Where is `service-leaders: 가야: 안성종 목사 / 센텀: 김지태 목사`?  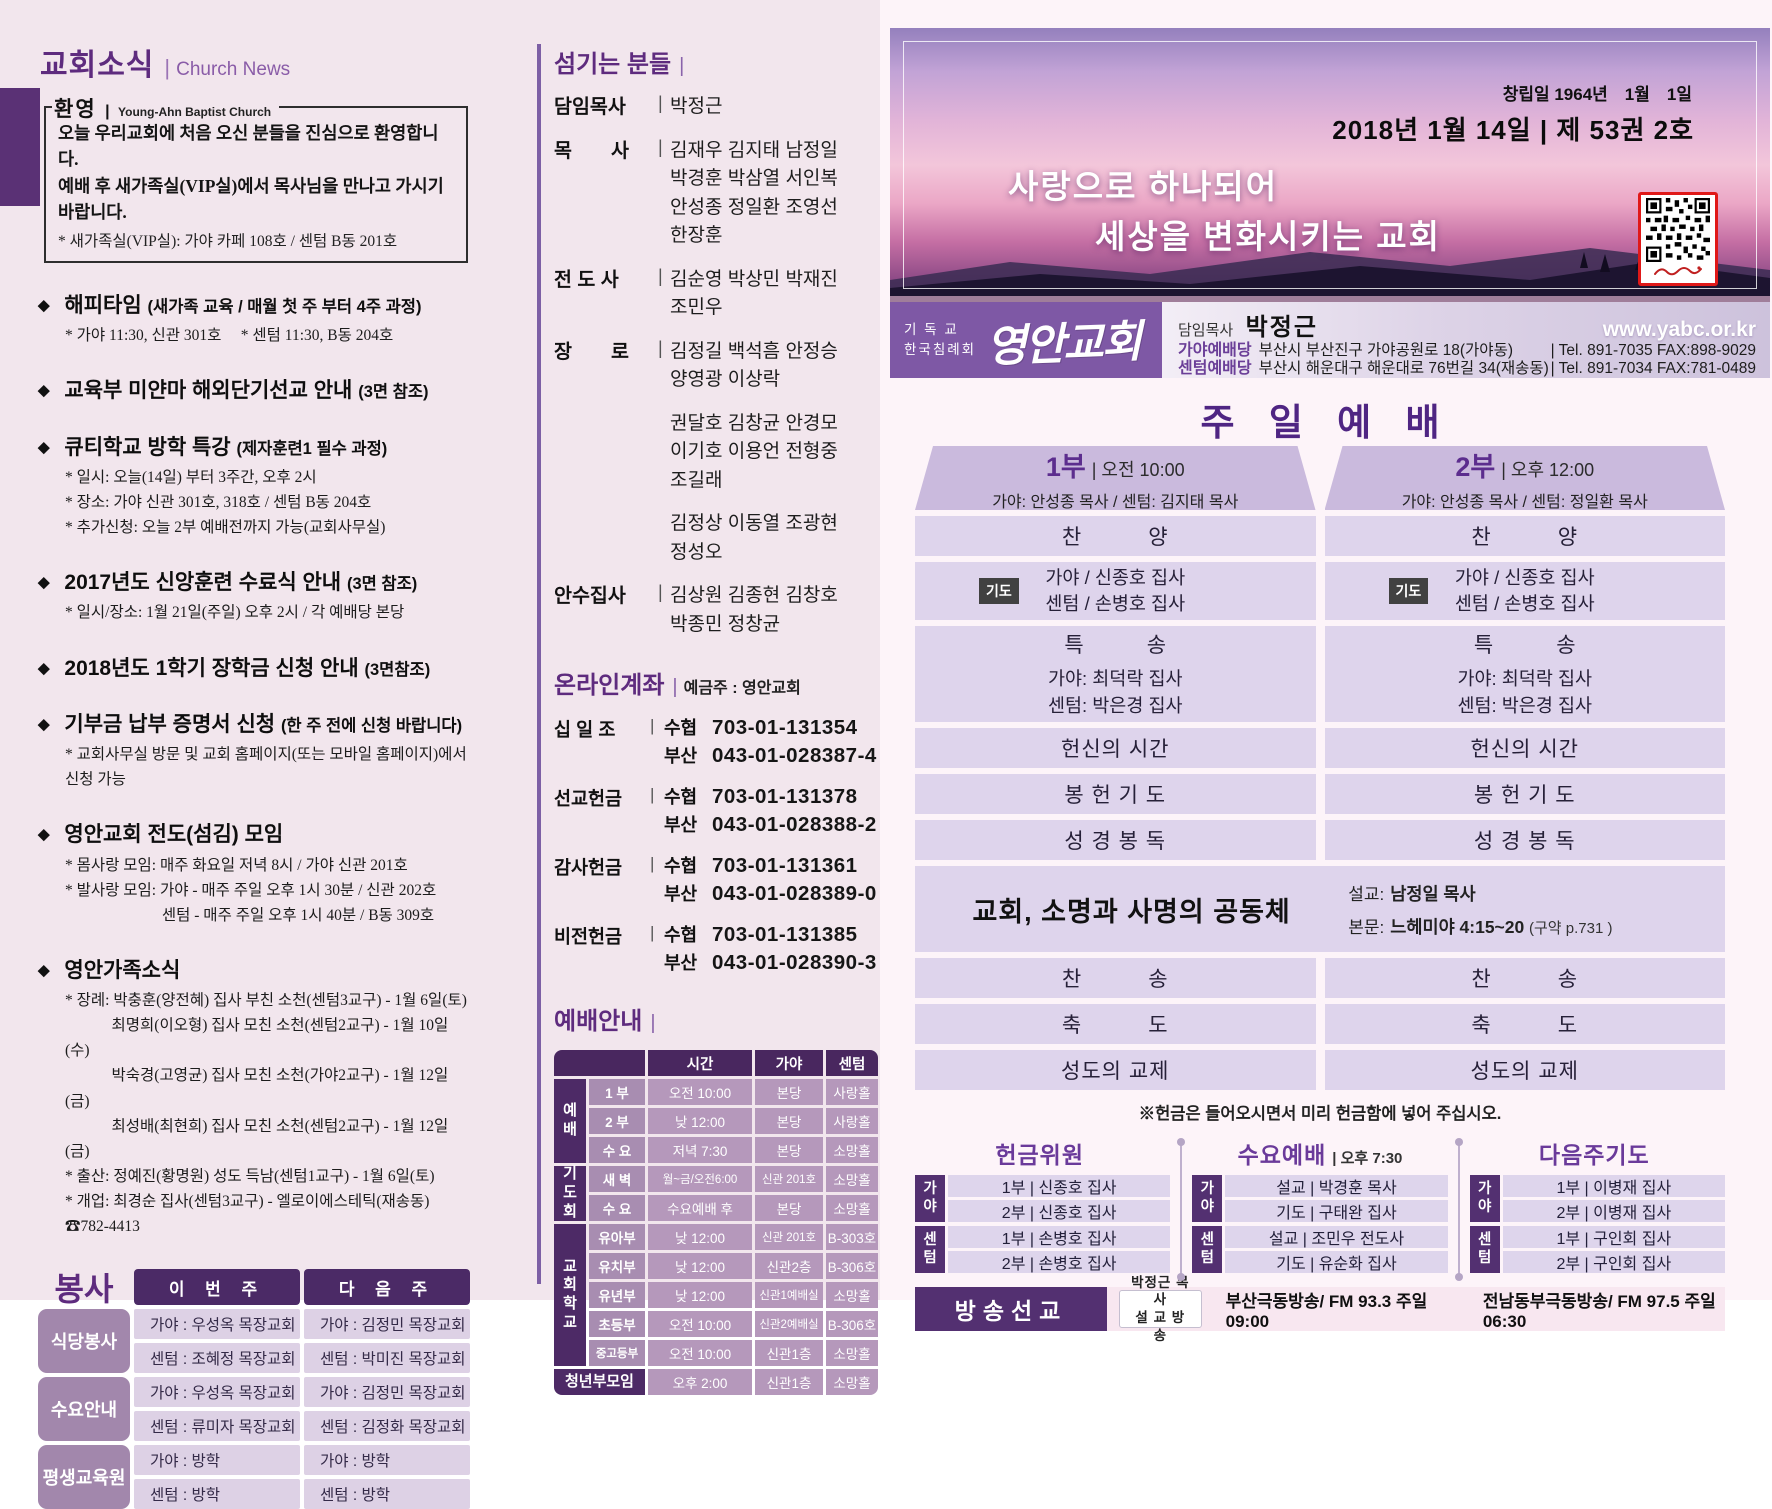
service-leaders: 가야: 안성종 목사 / 센텀: 김지태 목사 is located at coordinates (1115, 502).